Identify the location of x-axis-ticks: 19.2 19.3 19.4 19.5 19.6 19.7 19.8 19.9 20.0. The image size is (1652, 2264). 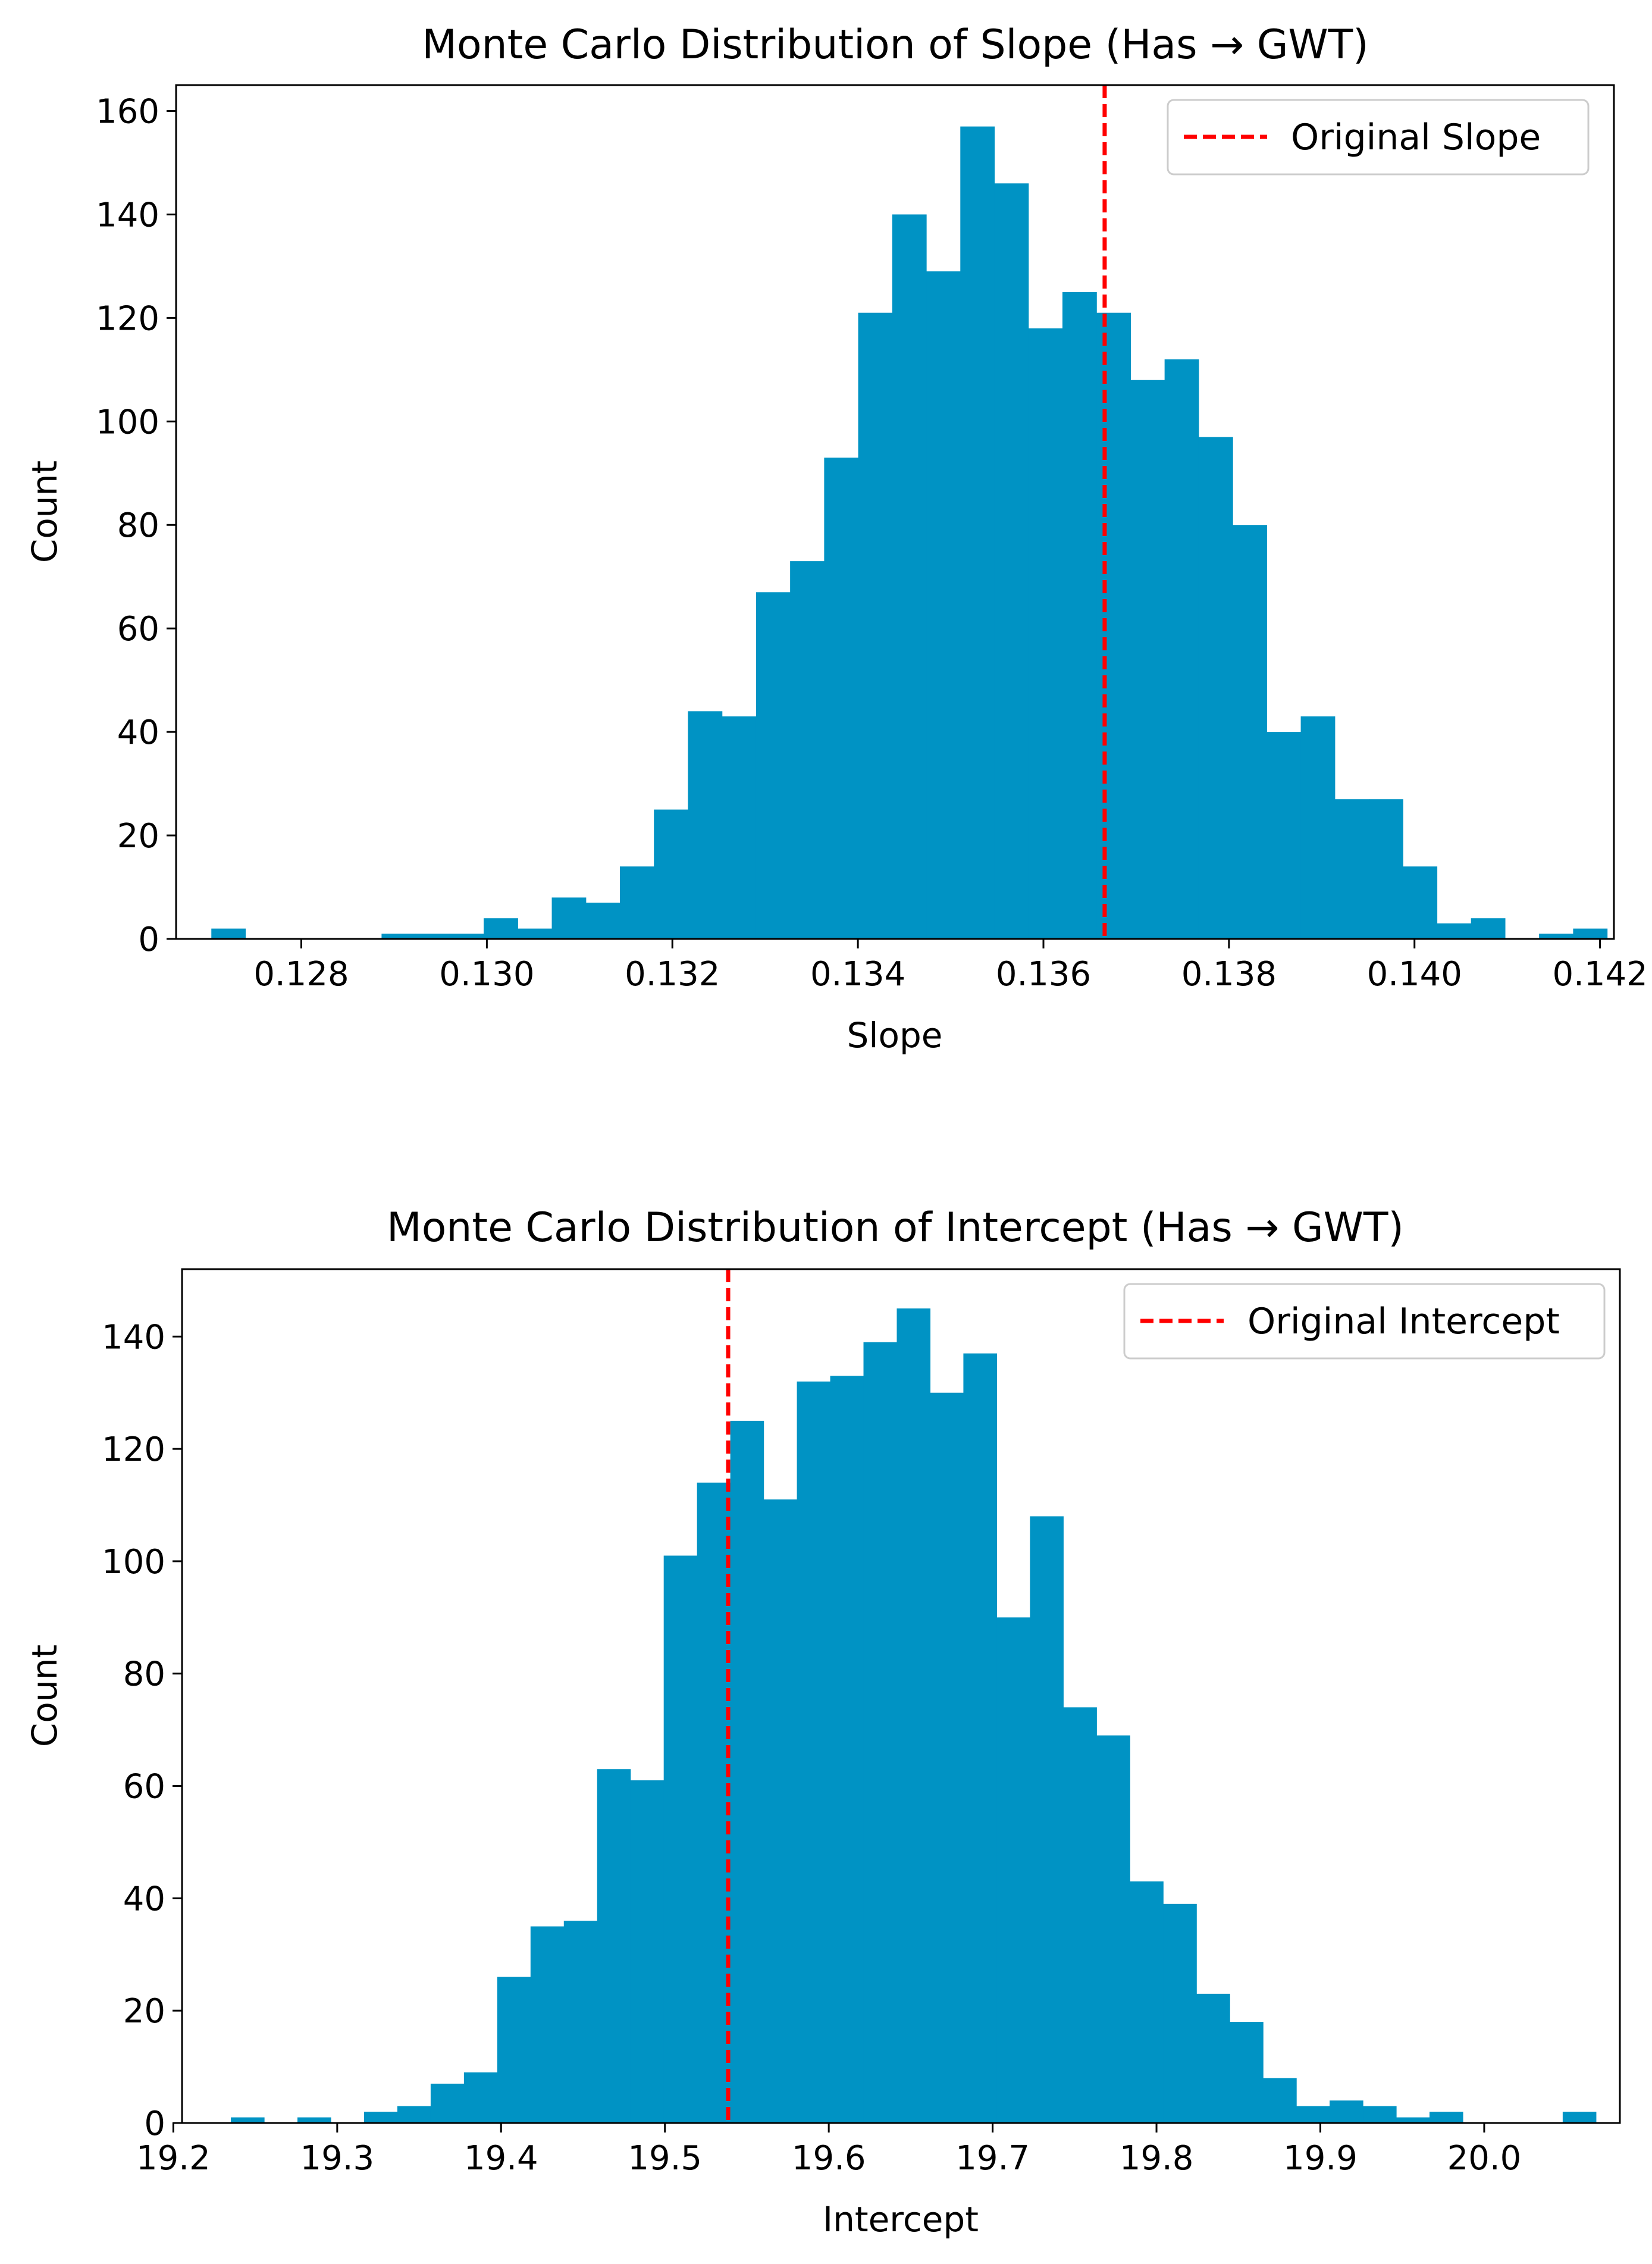
(828, 2150).